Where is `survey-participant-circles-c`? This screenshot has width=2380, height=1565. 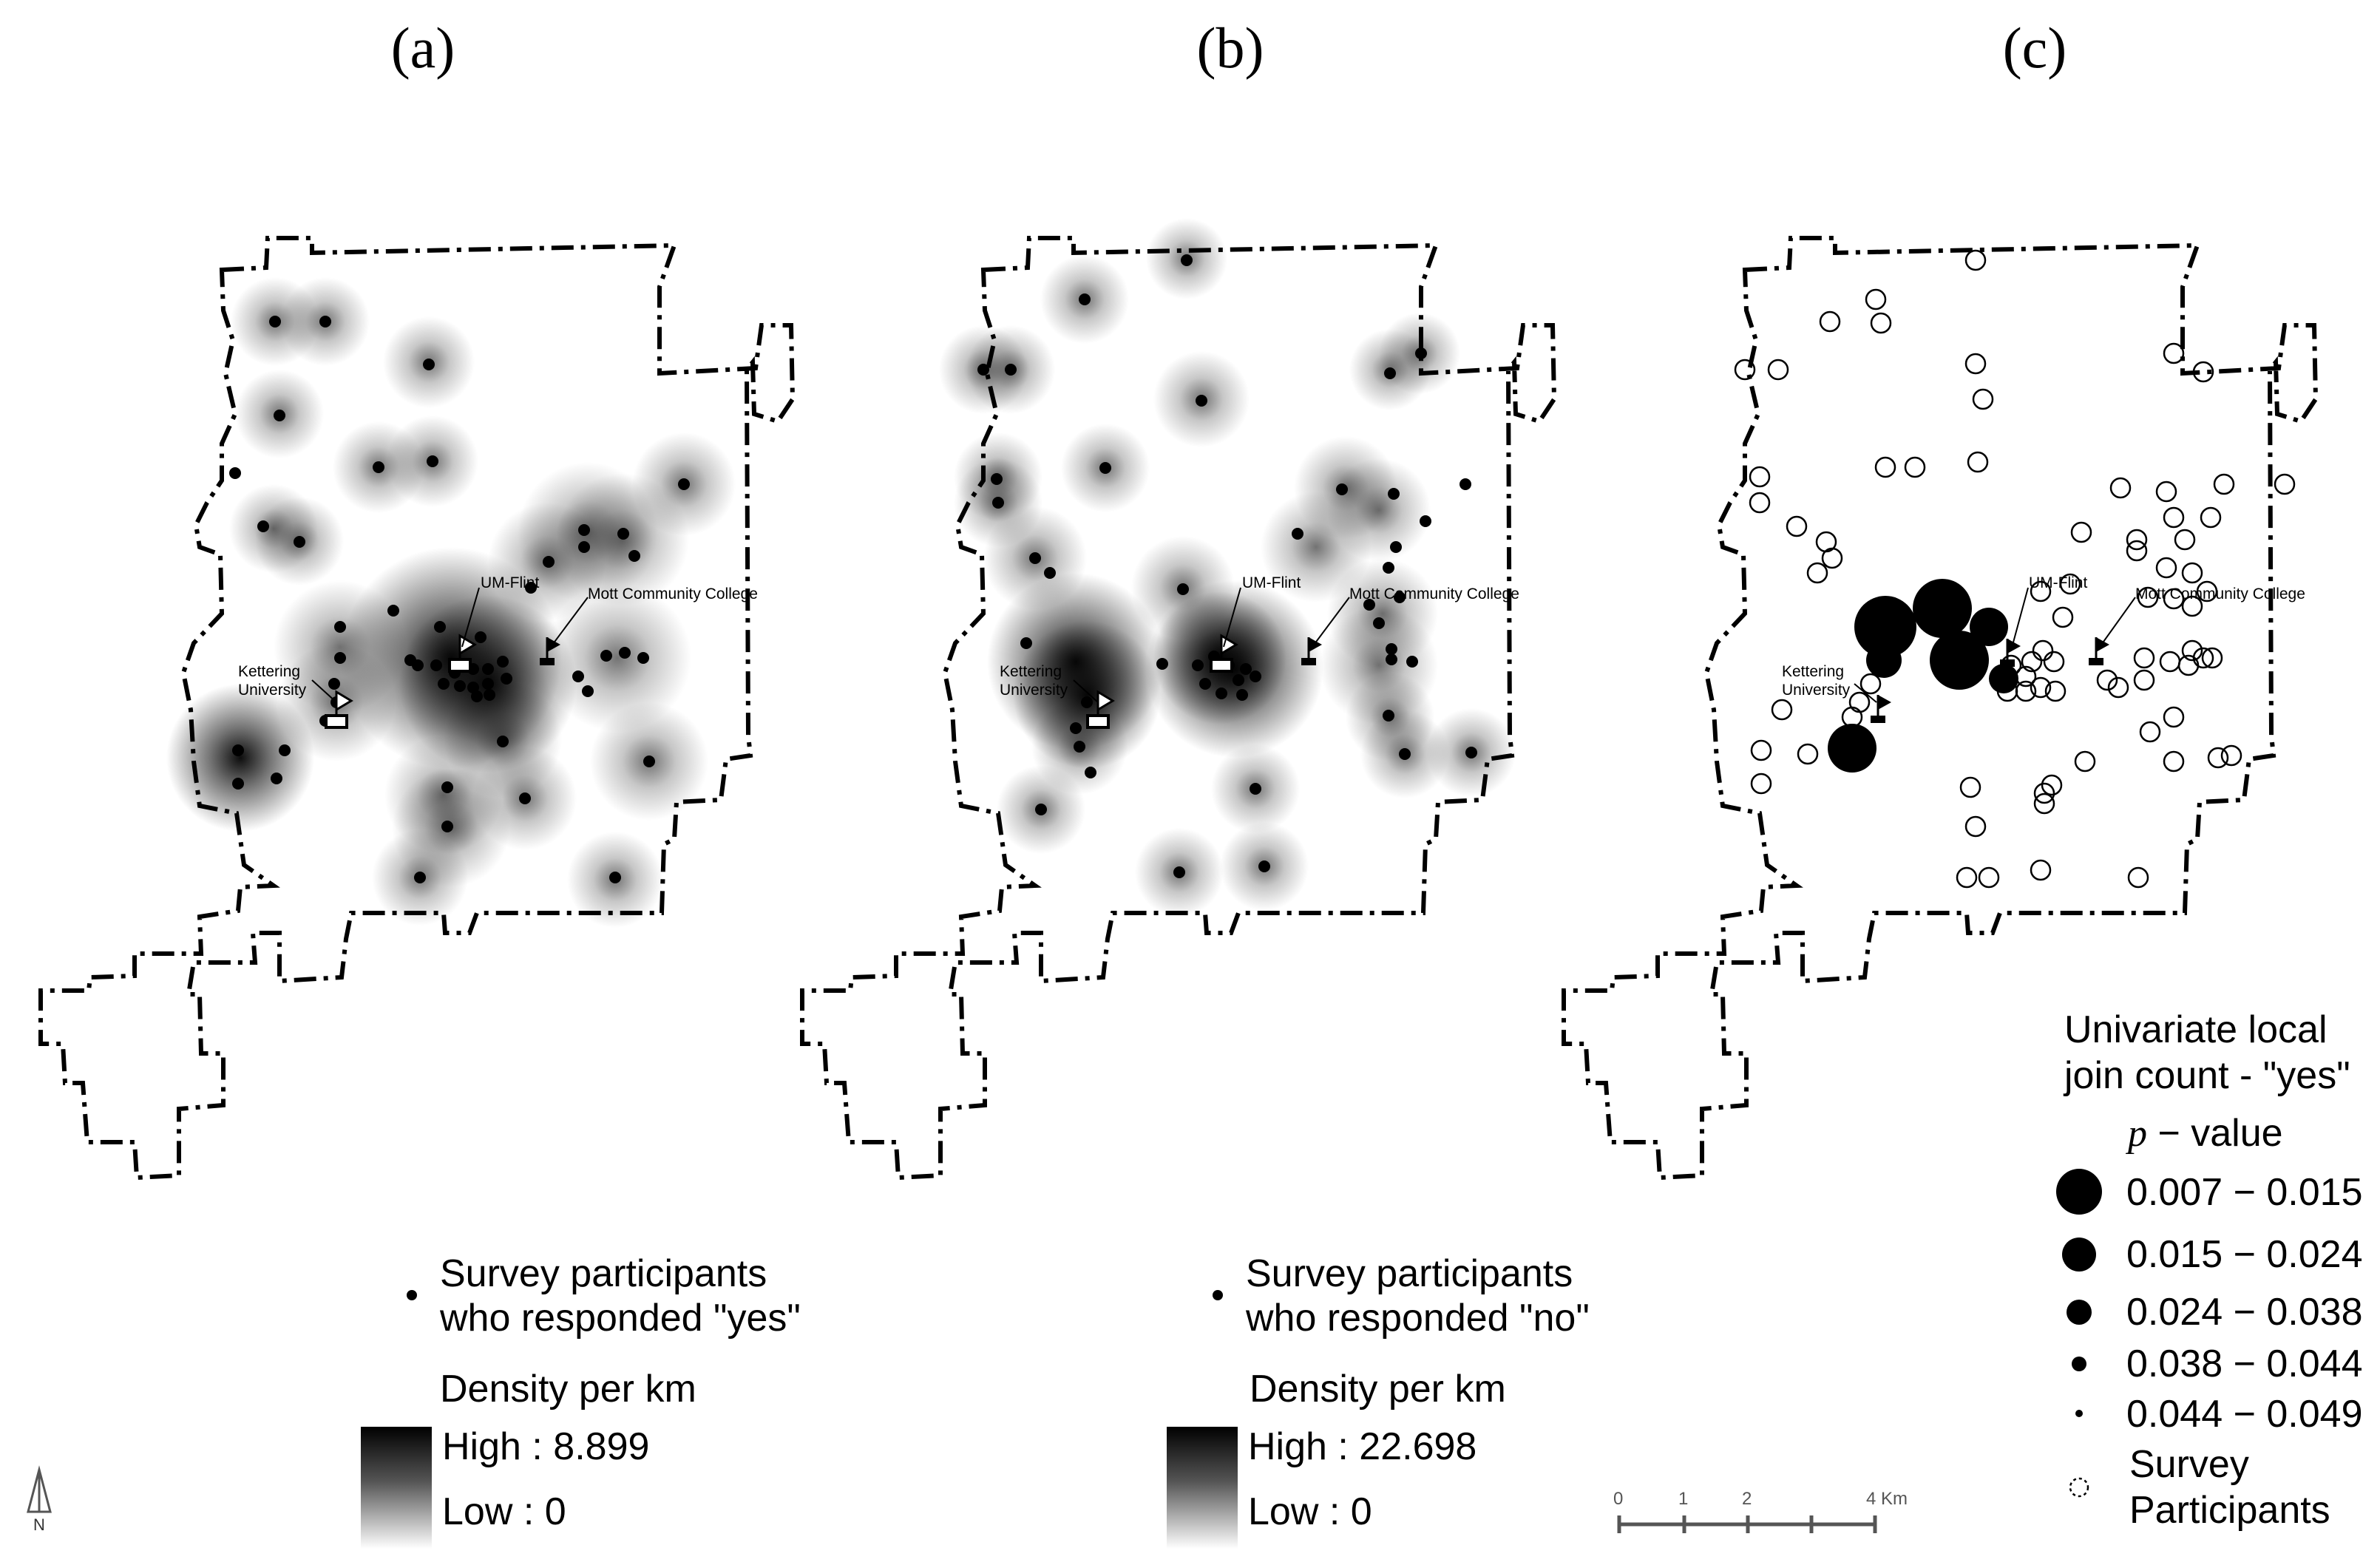
survey-participant-circles-c is located at coordinates (2015, 569).